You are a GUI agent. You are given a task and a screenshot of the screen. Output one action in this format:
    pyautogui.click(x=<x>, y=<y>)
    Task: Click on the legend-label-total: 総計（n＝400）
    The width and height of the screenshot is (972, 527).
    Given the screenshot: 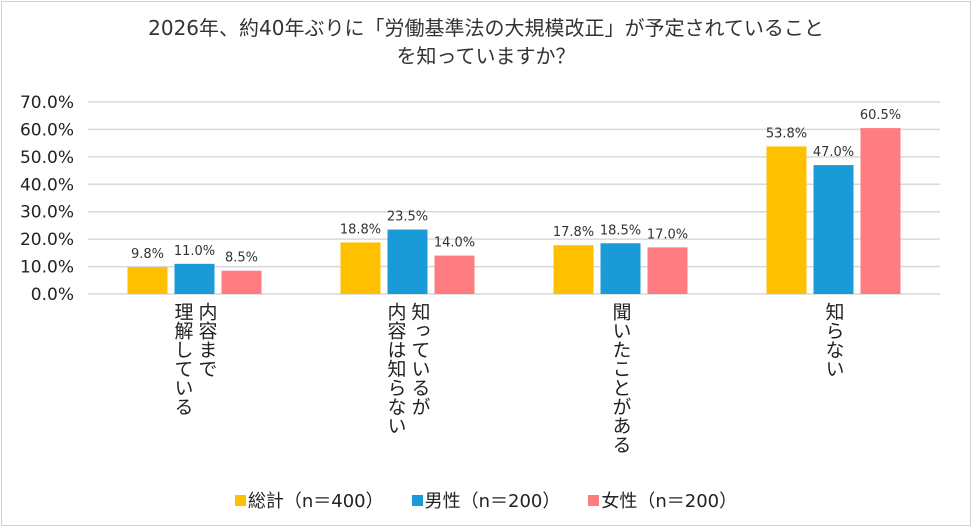 What is the action you would take?
    pyautogui.click(x=315, y=501)
    